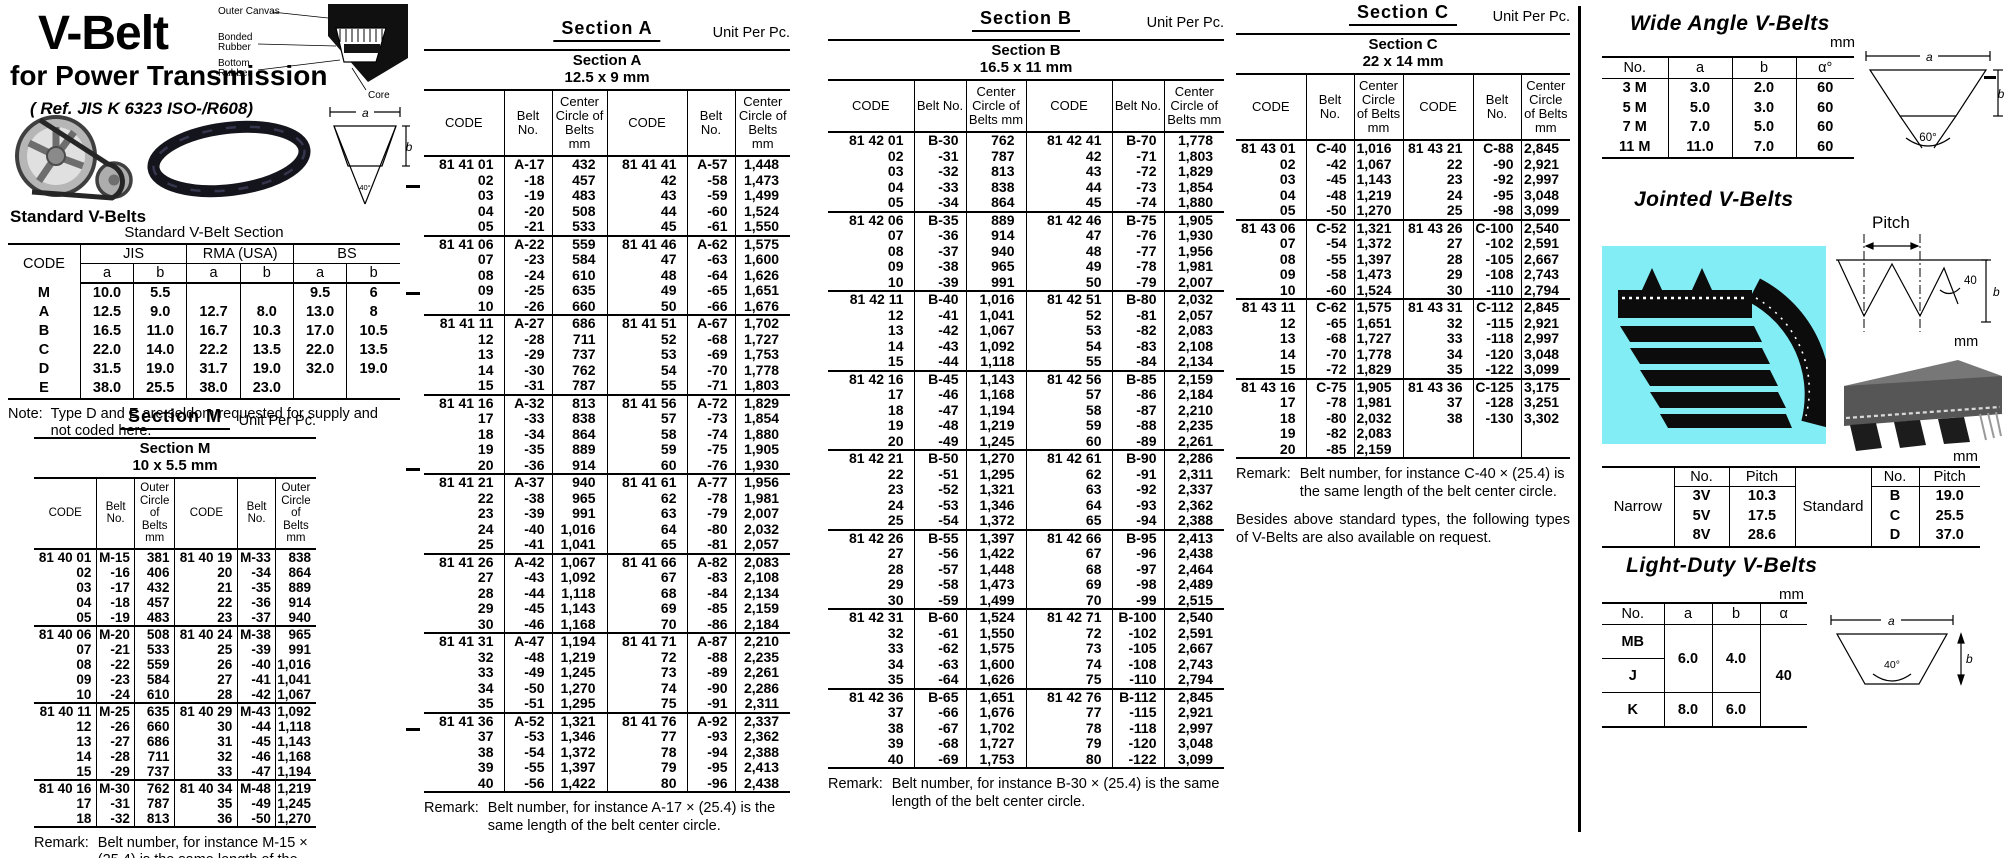 The image size is (2004, 858). I want to click on circle-cell: 940, so click(295, 617).